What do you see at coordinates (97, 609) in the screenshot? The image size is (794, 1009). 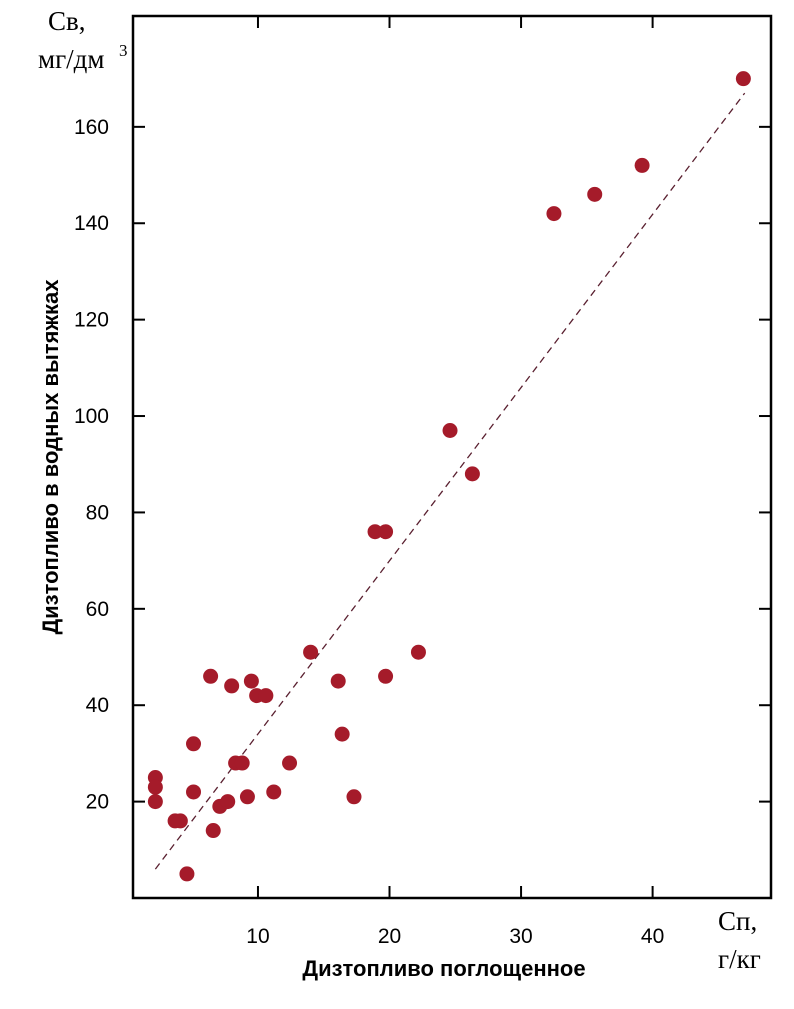 I see `y-tick-label: 60` at bounding box center [97, 609].